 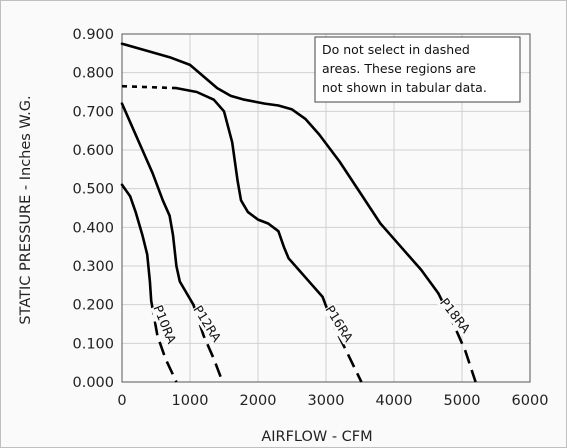 I want to click on y-tick-label: 0.300, so click(x=93, y=267).